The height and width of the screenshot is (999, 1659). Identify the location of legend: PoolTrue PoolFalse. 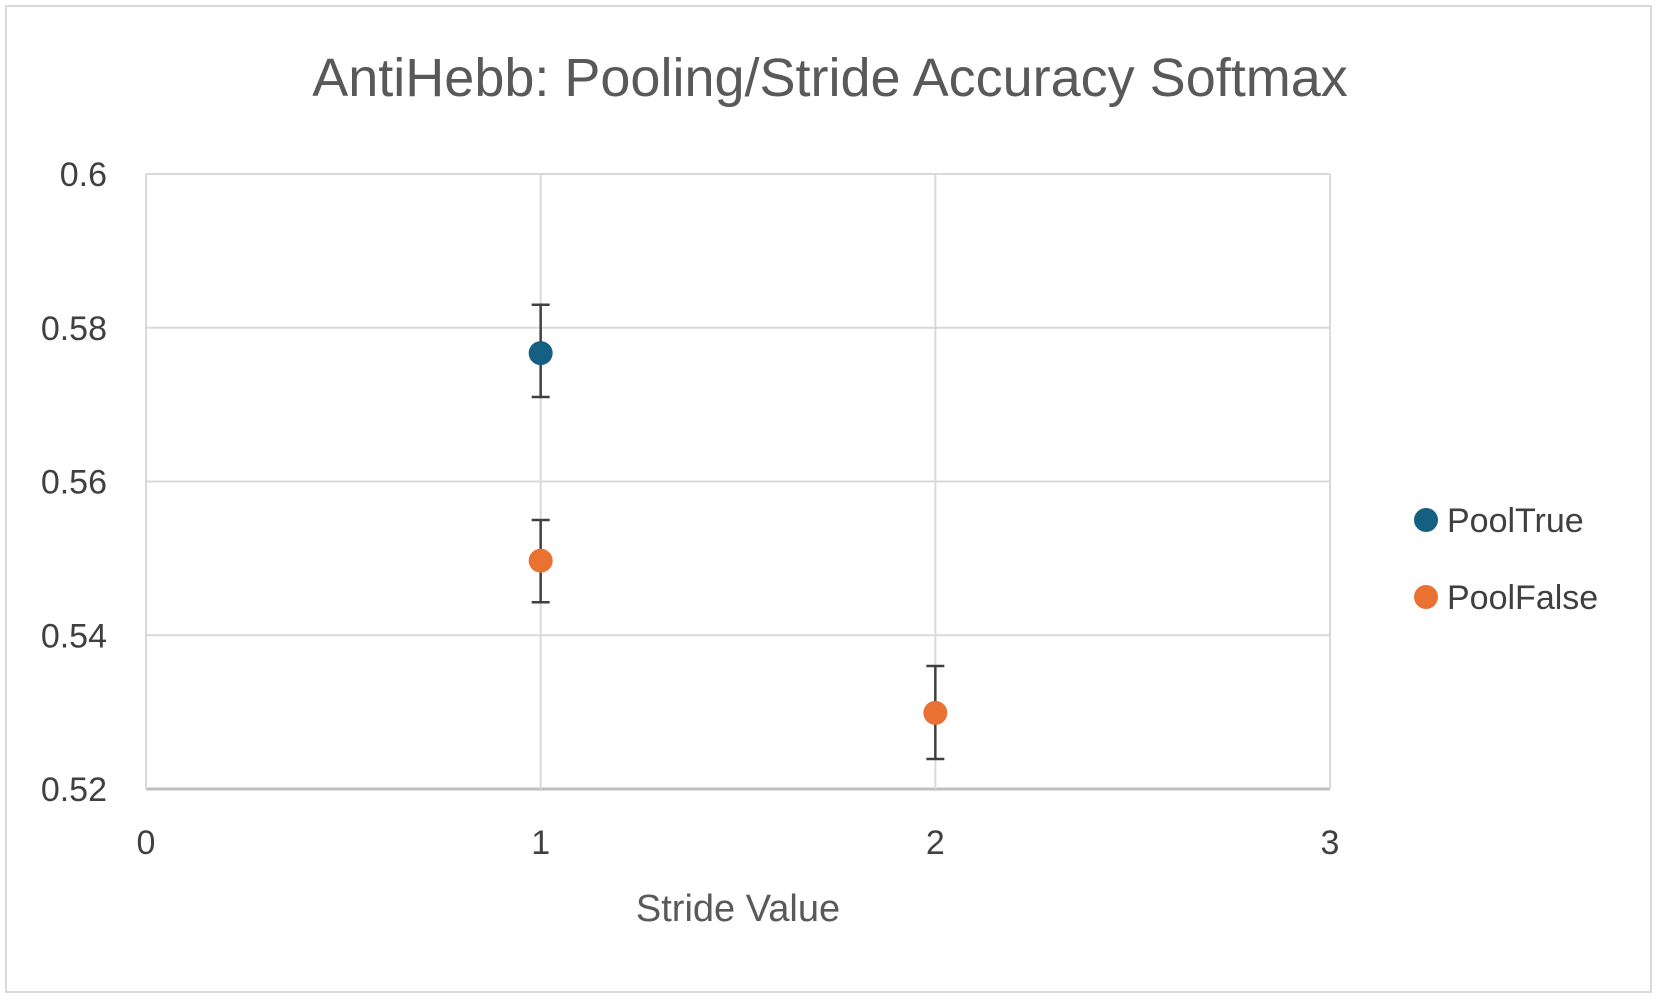
(1506, 559).